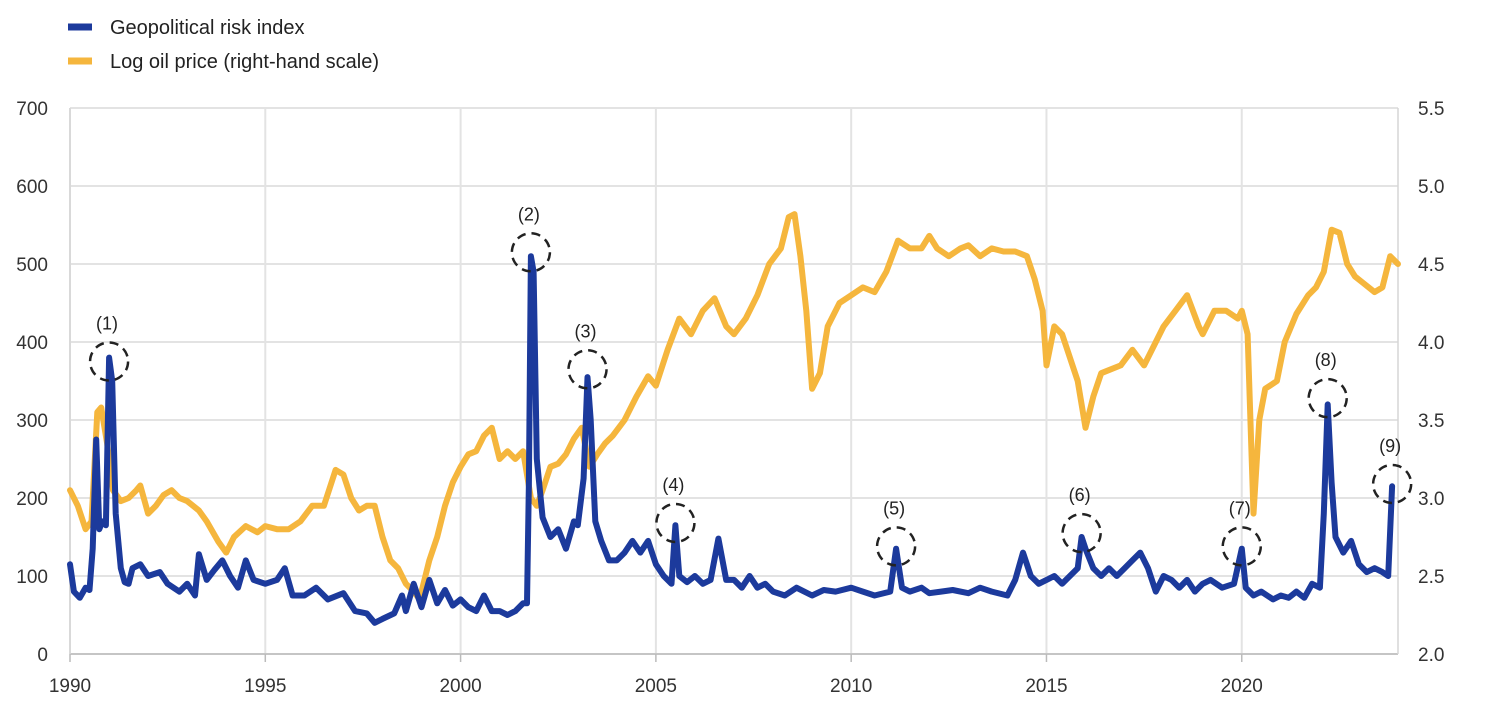  Describe the element at coordinates (107, 324) in the screenshot. I see `peak-annotation-label: (1)` at that location.